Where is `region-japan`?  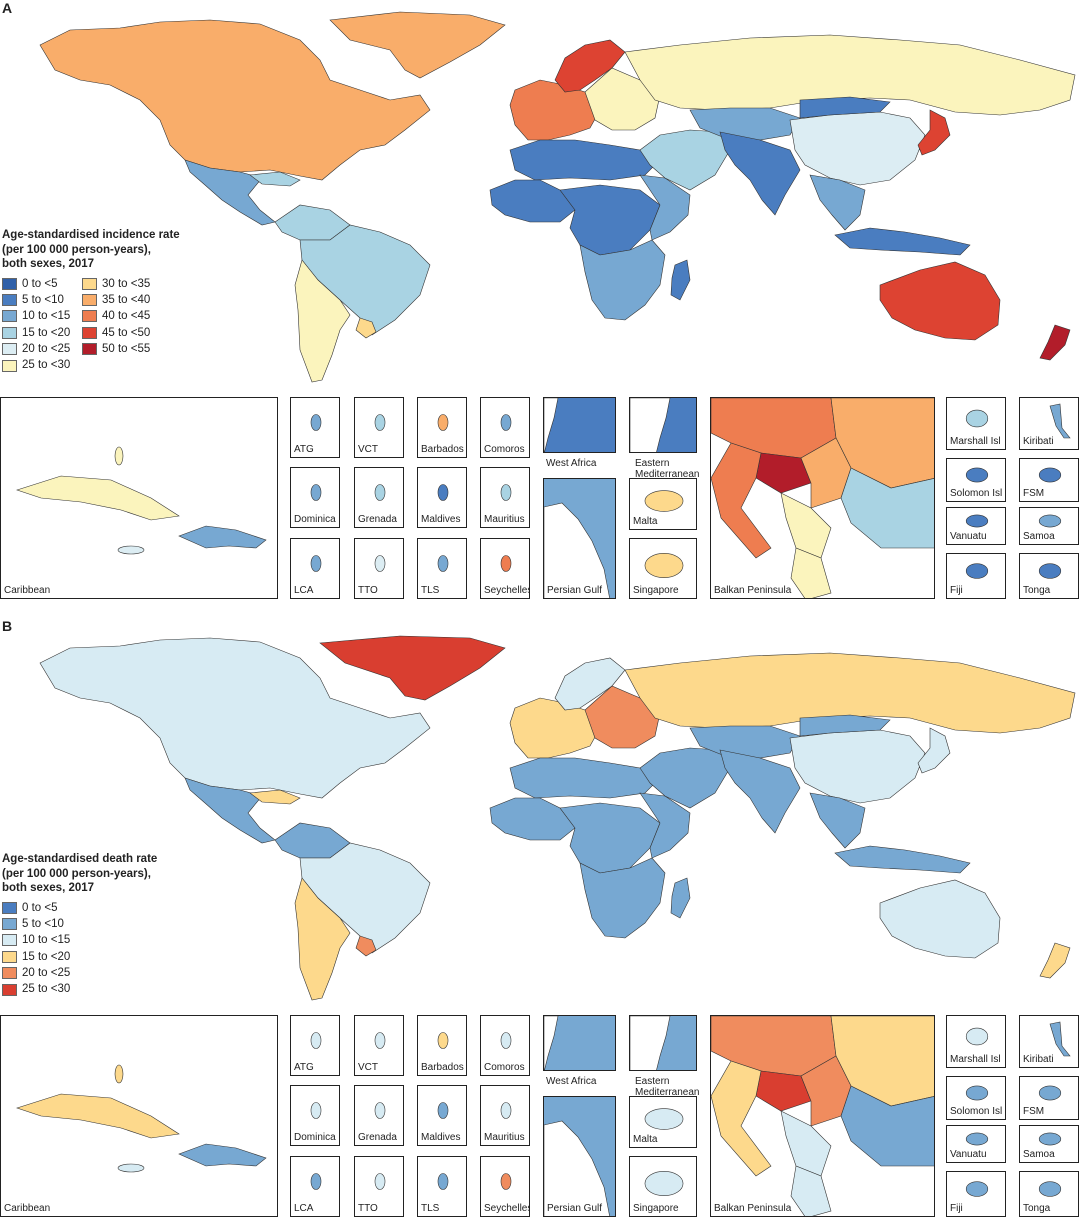 region-japan is located at coordinates (934, 132).